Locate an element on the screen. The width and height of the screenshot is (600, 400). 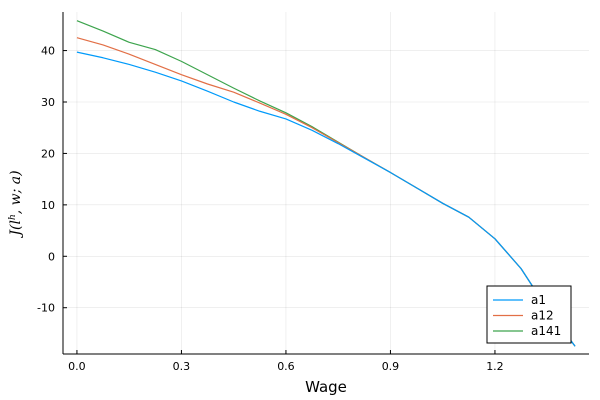
legend-label-a1: a1 is located at coordinates (538, 300).